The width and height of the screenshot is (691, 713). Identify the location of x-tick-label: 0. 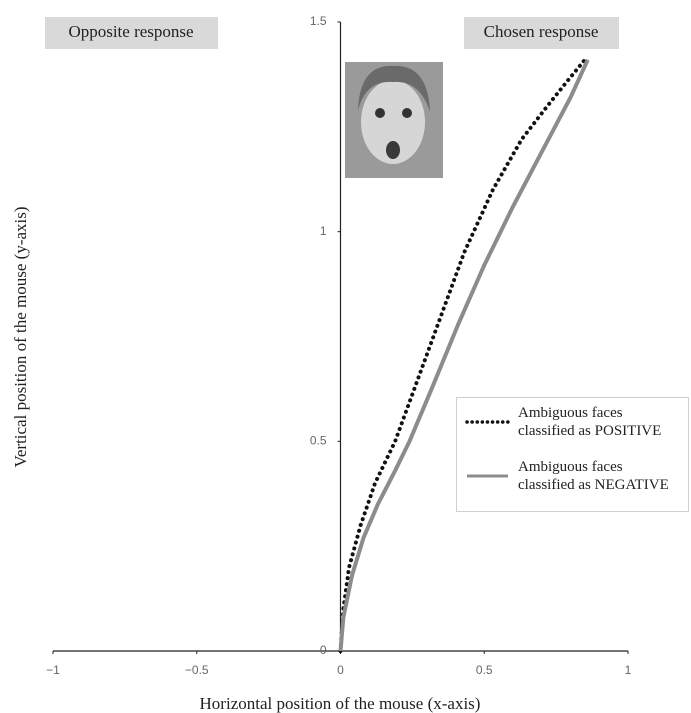
(340, 670).